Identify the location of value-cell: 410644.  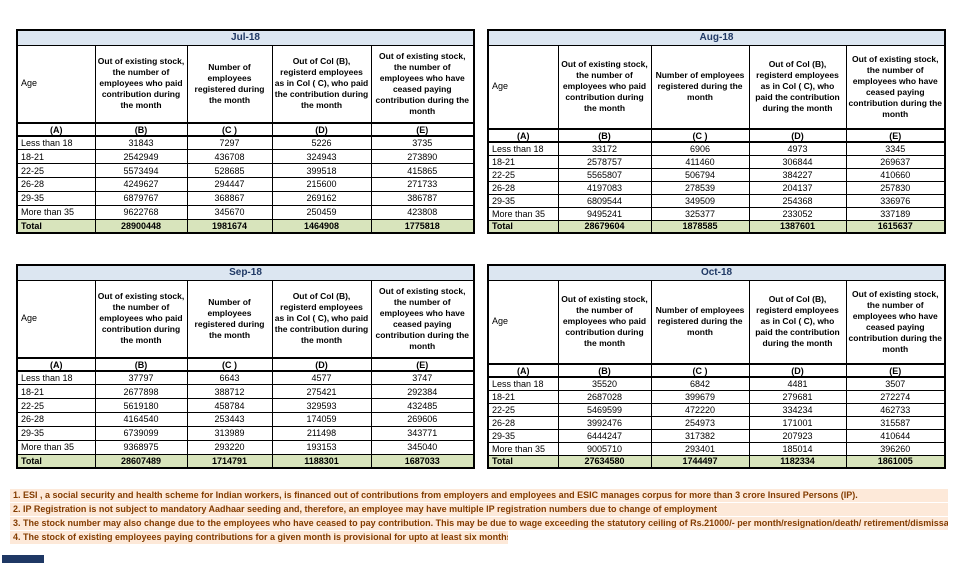
(895, 435).